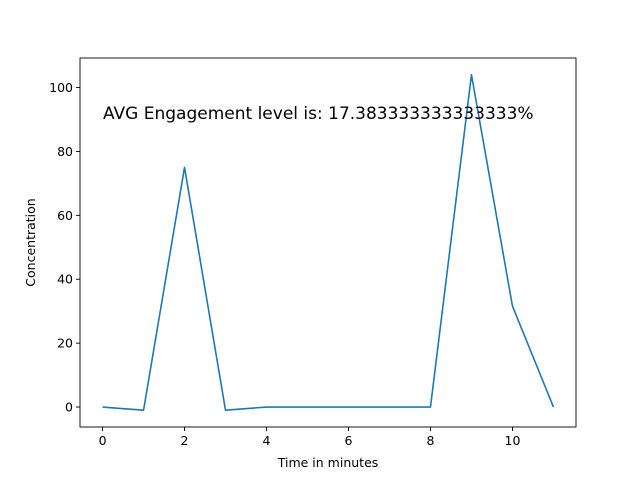  What do you see at coordinates (65, 343) in the screenshot?
I see `y-tick-label: 20` at bounding box center [65, 343].